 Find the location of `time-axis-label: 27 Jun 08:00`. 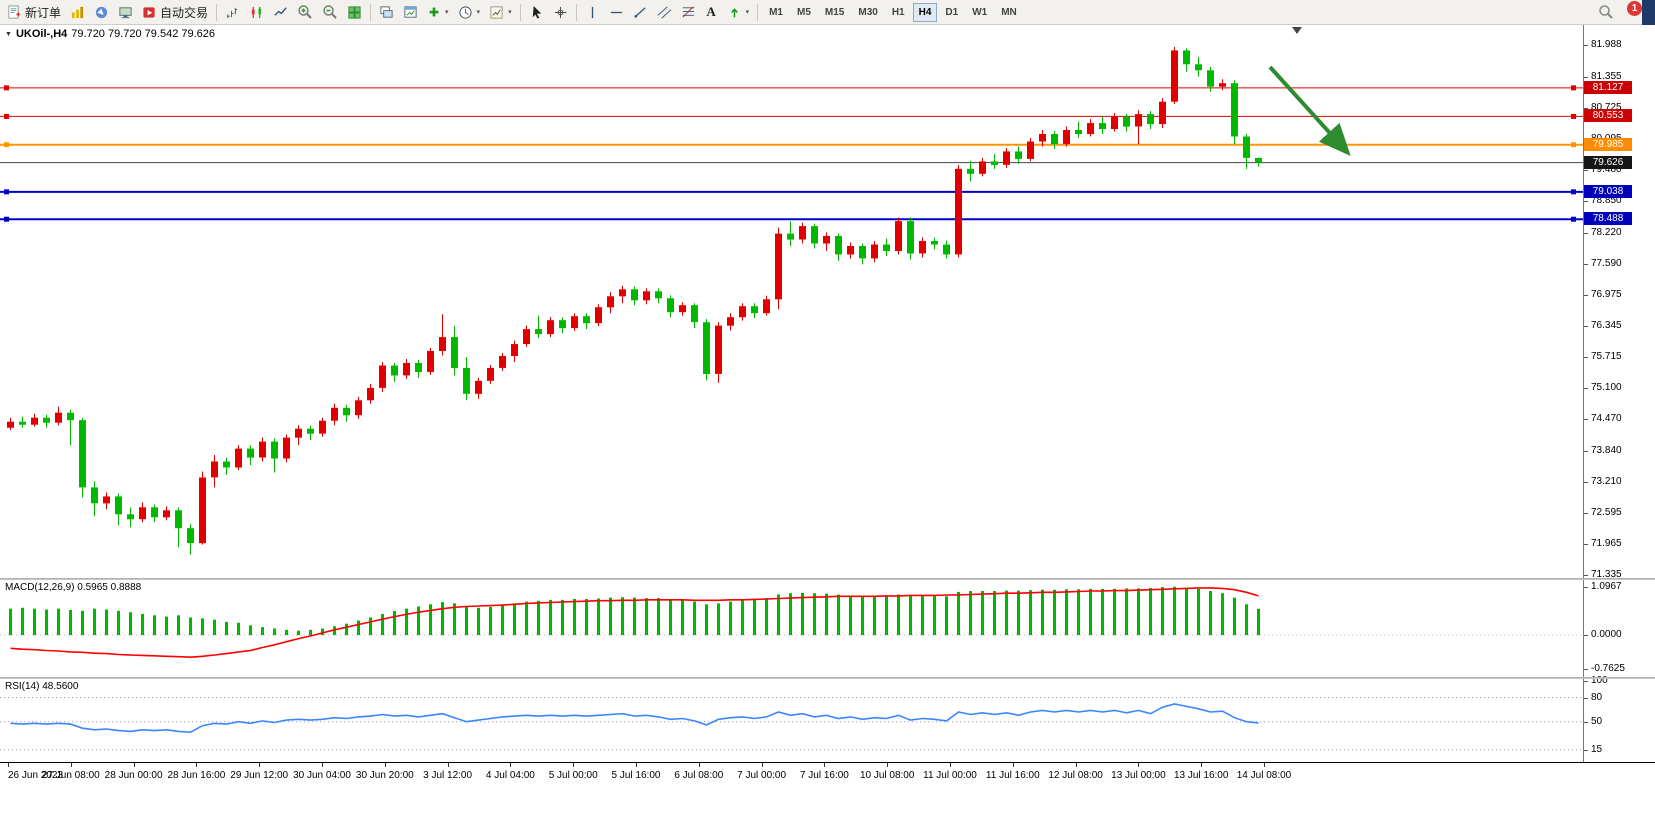

time-axis-label: 27 Jun 08:00 is located at coordinates (70, 775).